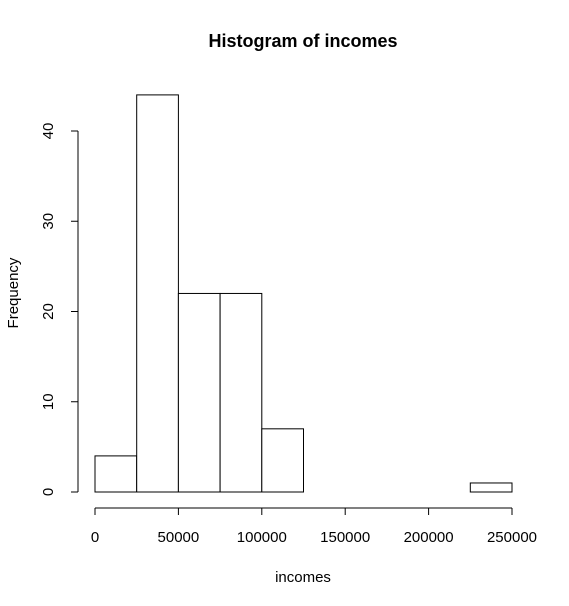  Describe the element at coordinates (429, 537) in the screenshot. I see `x-tick-label-4: 200000` at that location.